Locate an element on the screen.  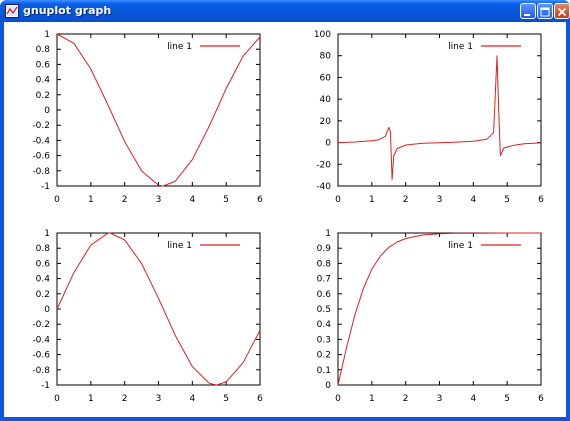
window-title: gnuplot graph is located at coordinates (67, 10).